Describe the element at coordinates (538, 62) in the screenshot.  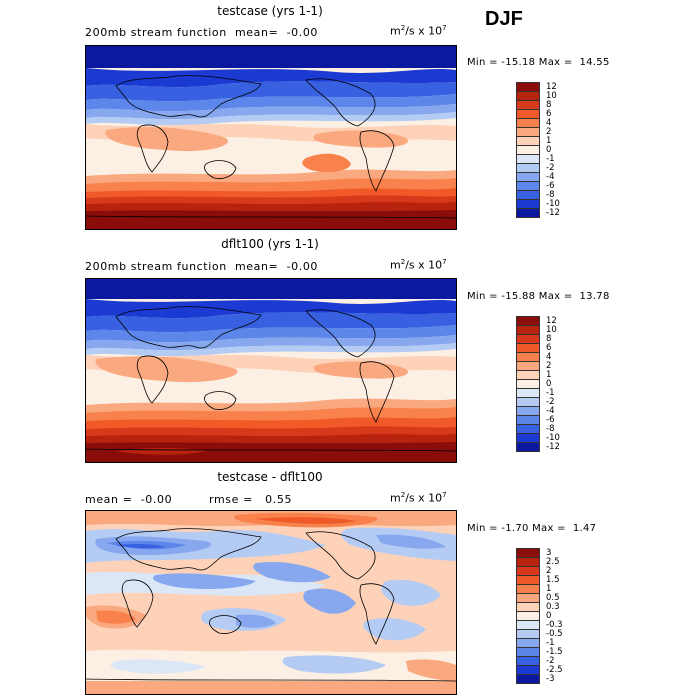
I see `min-max-label: Min = -15.18 Max = 14.55` at that location.